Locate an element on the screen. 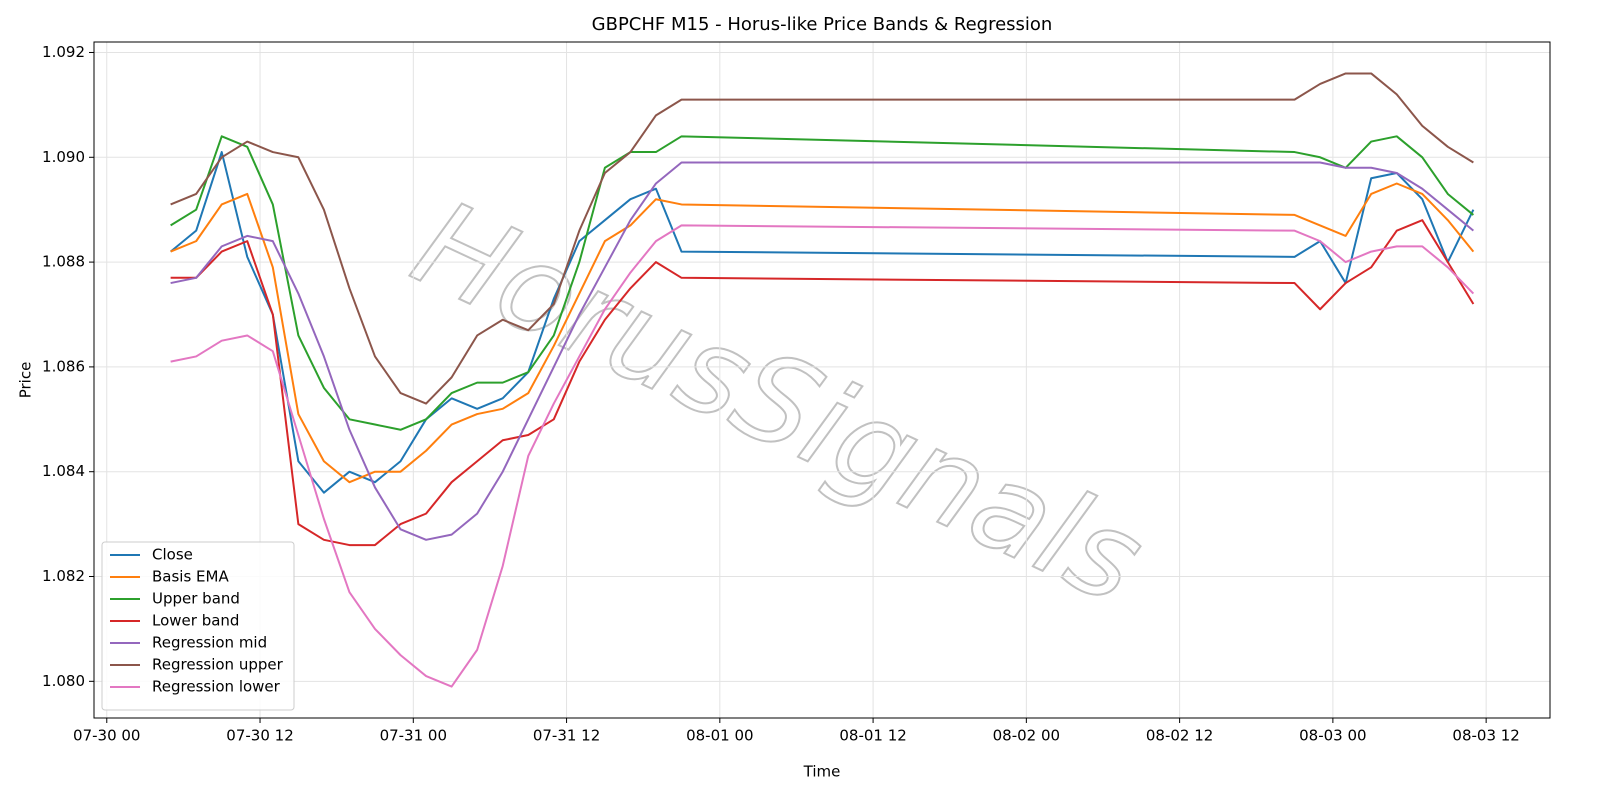 Image resolution: width=1600 pixels, height=804 pixels. y-axis-label: Price is located at coordinates (26, 380).